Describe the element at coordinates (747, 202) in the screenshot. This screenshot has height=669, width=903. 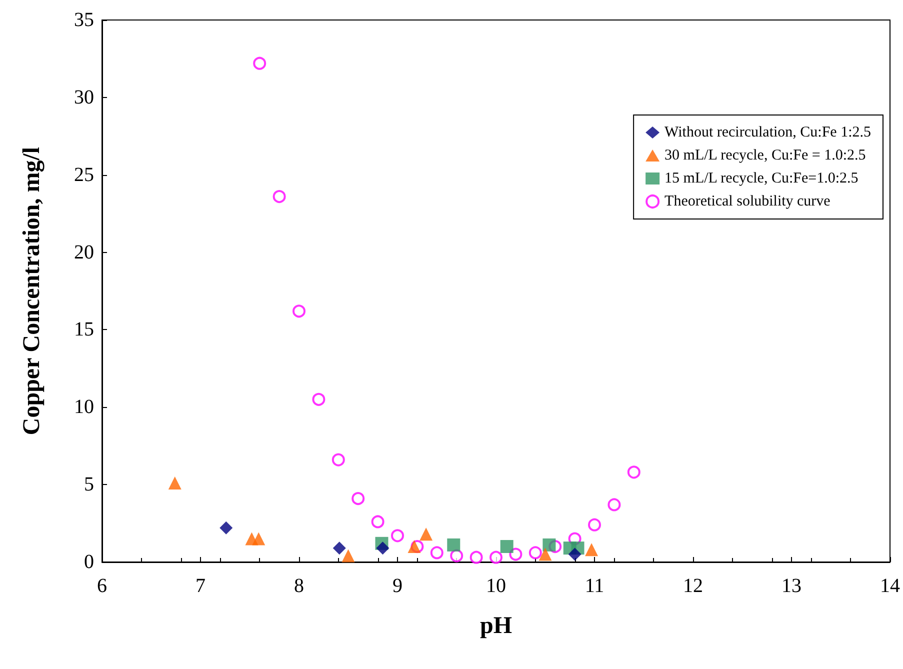
I see `legend-label: Theoretical solubility curve` at that location.